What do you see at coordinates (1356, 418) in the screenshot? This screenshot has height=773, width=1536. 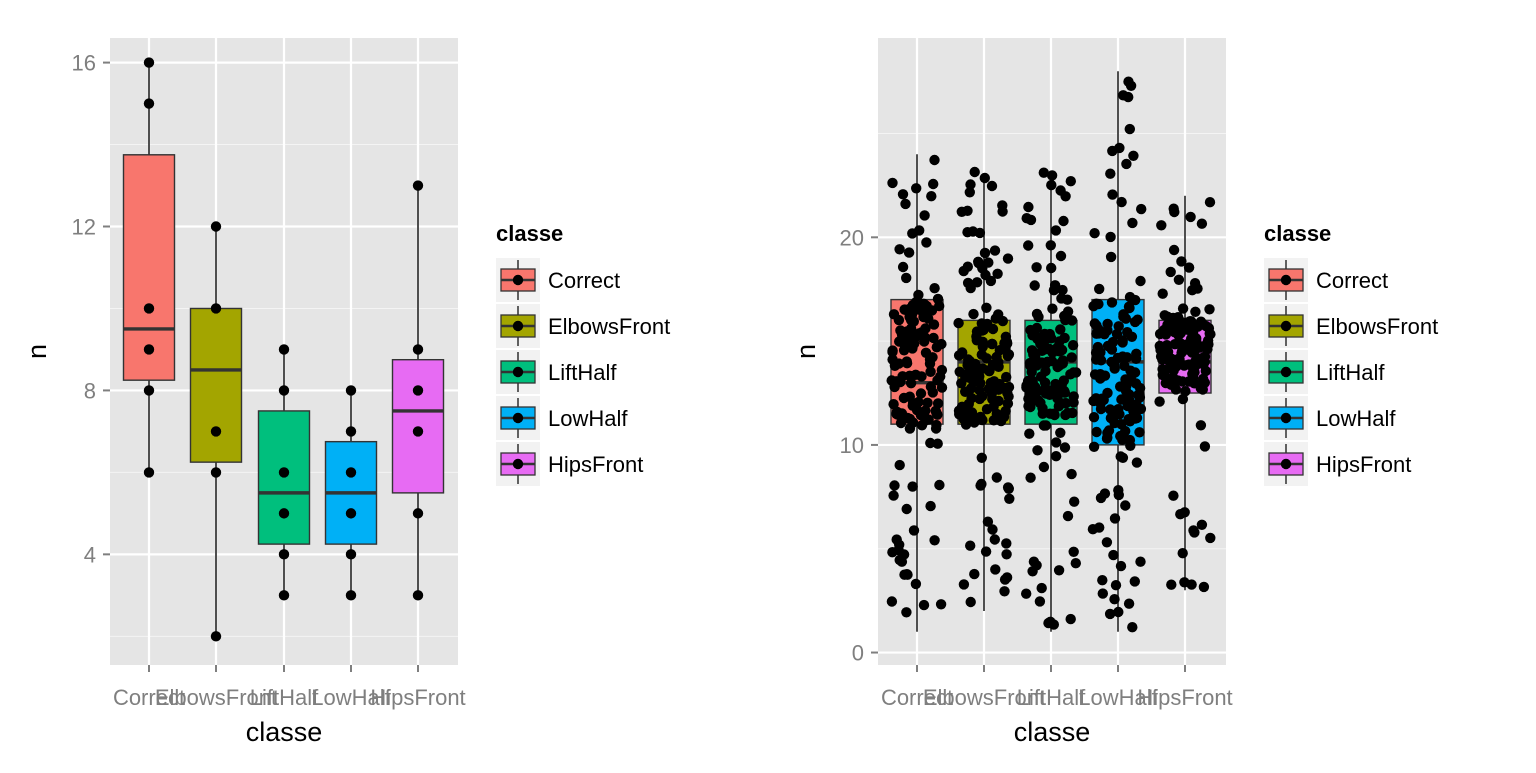 I see `legend-label: LowHalf` at bounding box center [1356, 418].